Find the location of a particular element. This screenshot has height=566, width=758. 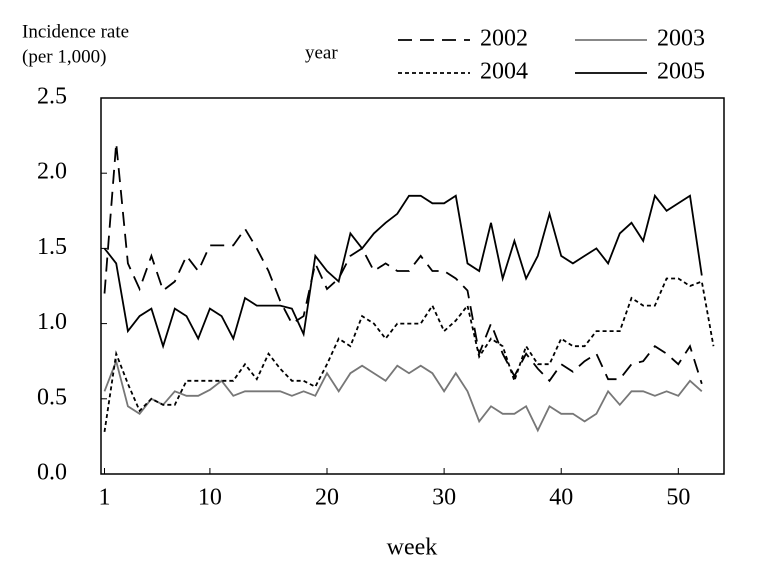

x-tick-label: 50 is located at coordinates (678, 498).